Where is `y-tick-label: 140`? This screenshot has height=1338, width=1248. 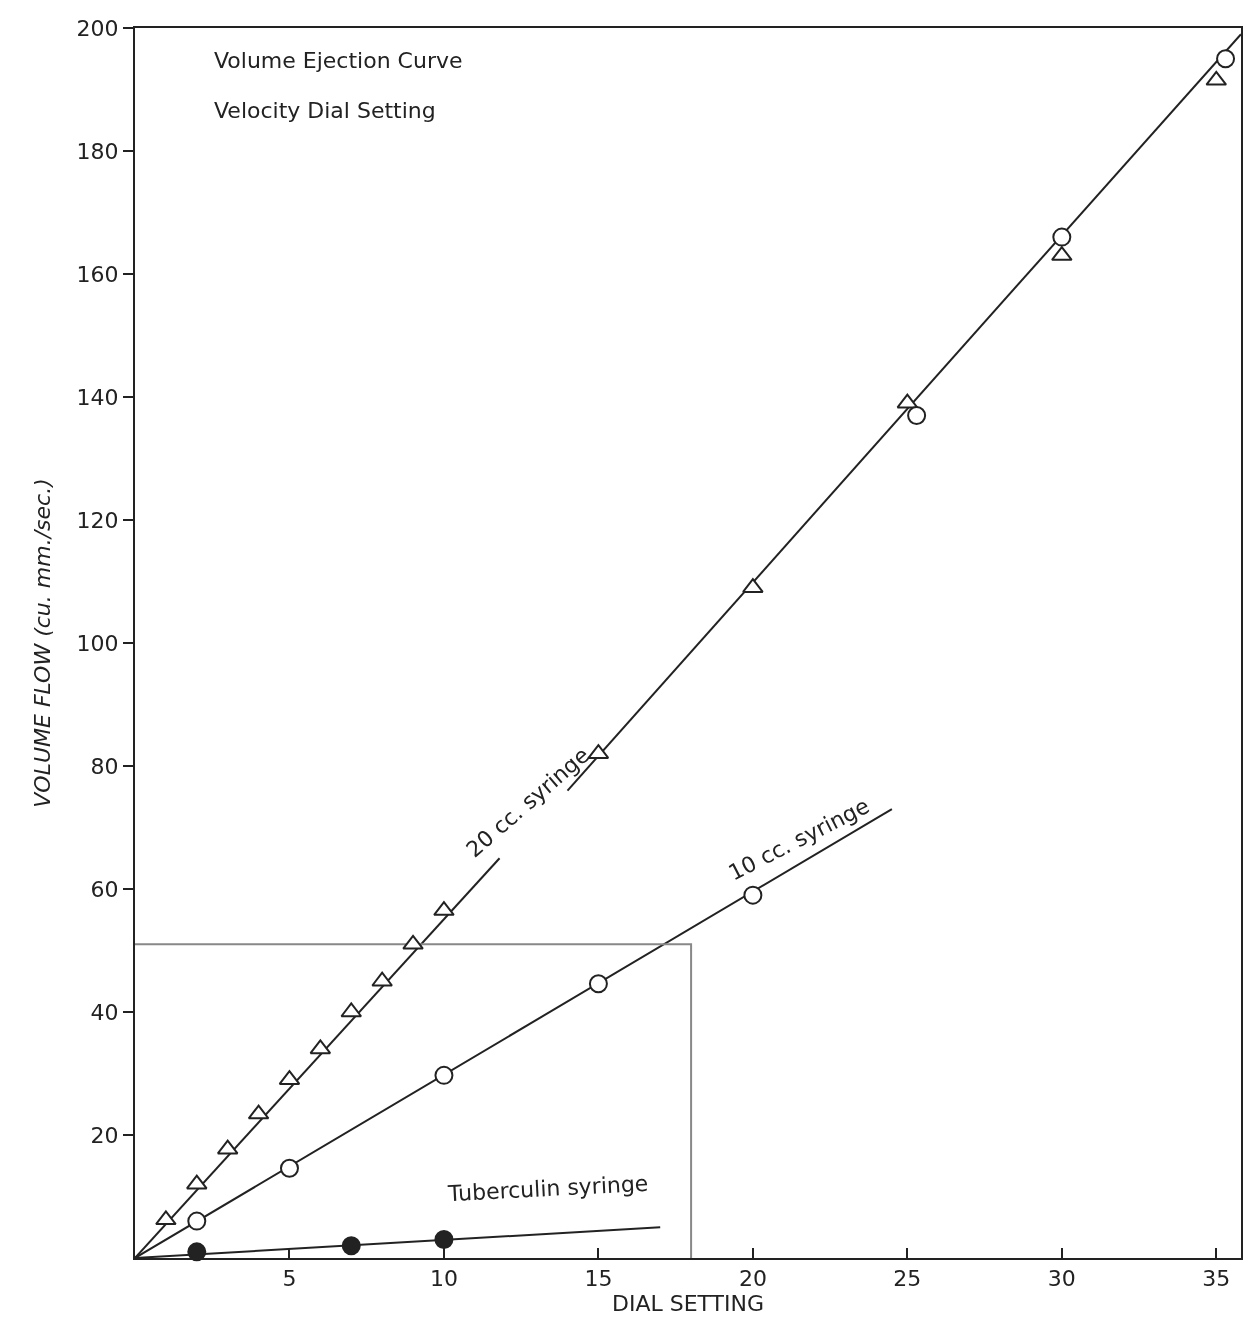 y-tick-label: 140 is located at coordinates (97, 397).